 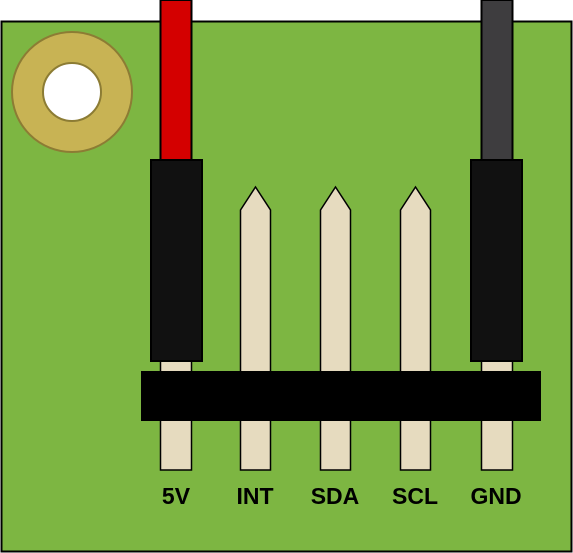 I want to click on pin-int, so click(x=255, y=328).